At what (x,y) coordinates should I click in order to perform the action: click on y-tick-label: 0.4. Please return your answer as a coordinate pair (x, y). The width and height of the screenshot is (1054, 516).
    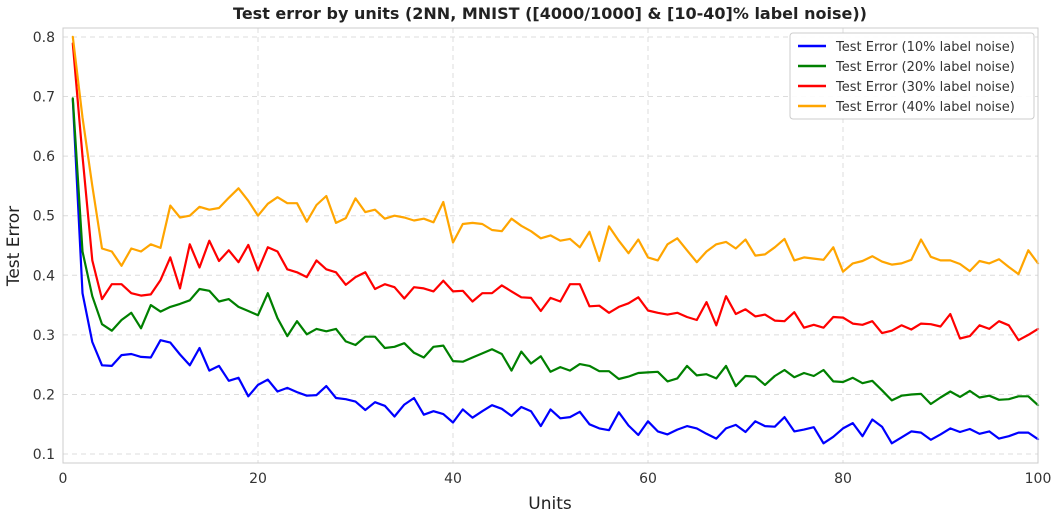
    Looking at the image, I should click on (44, 276).